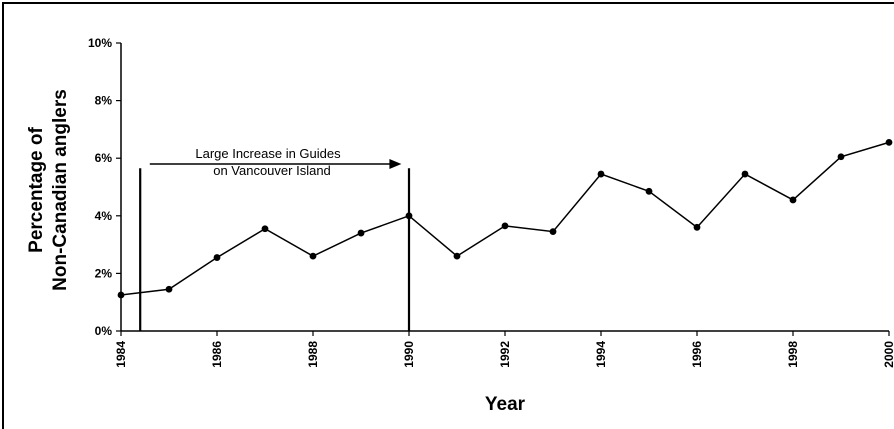 The width and height of the screenshot is (894, 429). I want to click on x-tick-label: 1988, so click(313, 354).